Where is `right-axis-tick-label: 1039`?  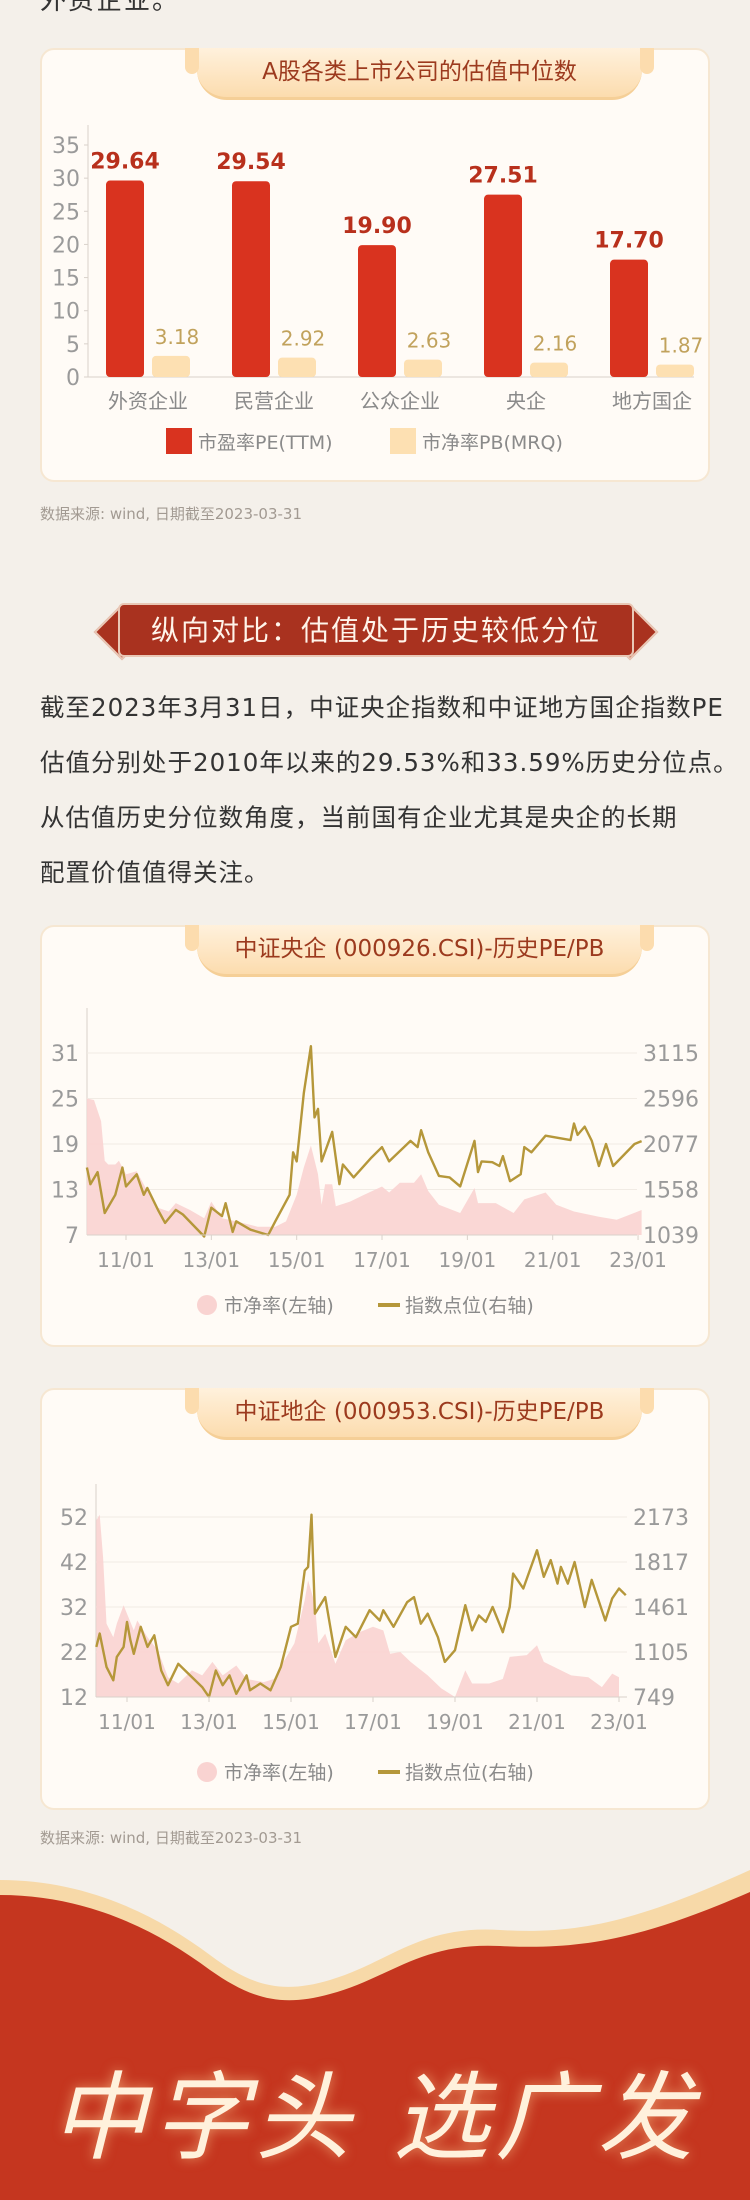 right-axis-tick-label: 1039 is located at coordinates (671, 1236).